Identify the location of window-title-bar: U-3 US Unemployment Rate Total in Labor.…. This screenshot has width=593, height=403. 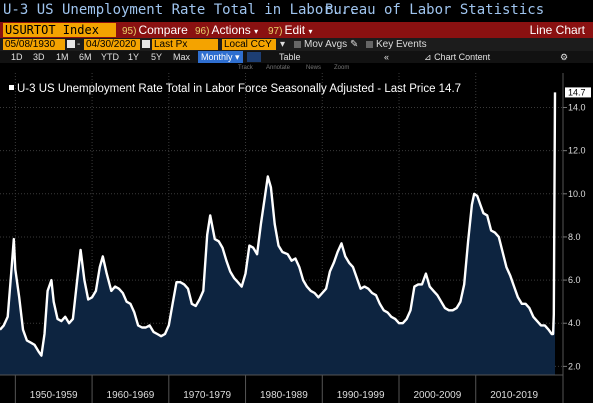
(296, 11).